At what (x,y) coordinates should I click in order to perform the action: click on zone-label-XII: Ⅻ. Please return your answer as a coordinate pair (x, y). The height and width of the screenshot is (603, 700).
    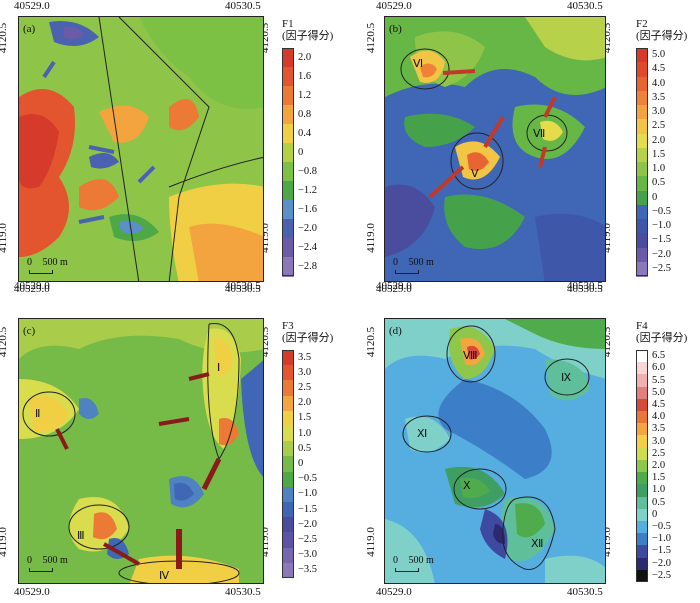
    Looking at the image, I should click on (537, 544).